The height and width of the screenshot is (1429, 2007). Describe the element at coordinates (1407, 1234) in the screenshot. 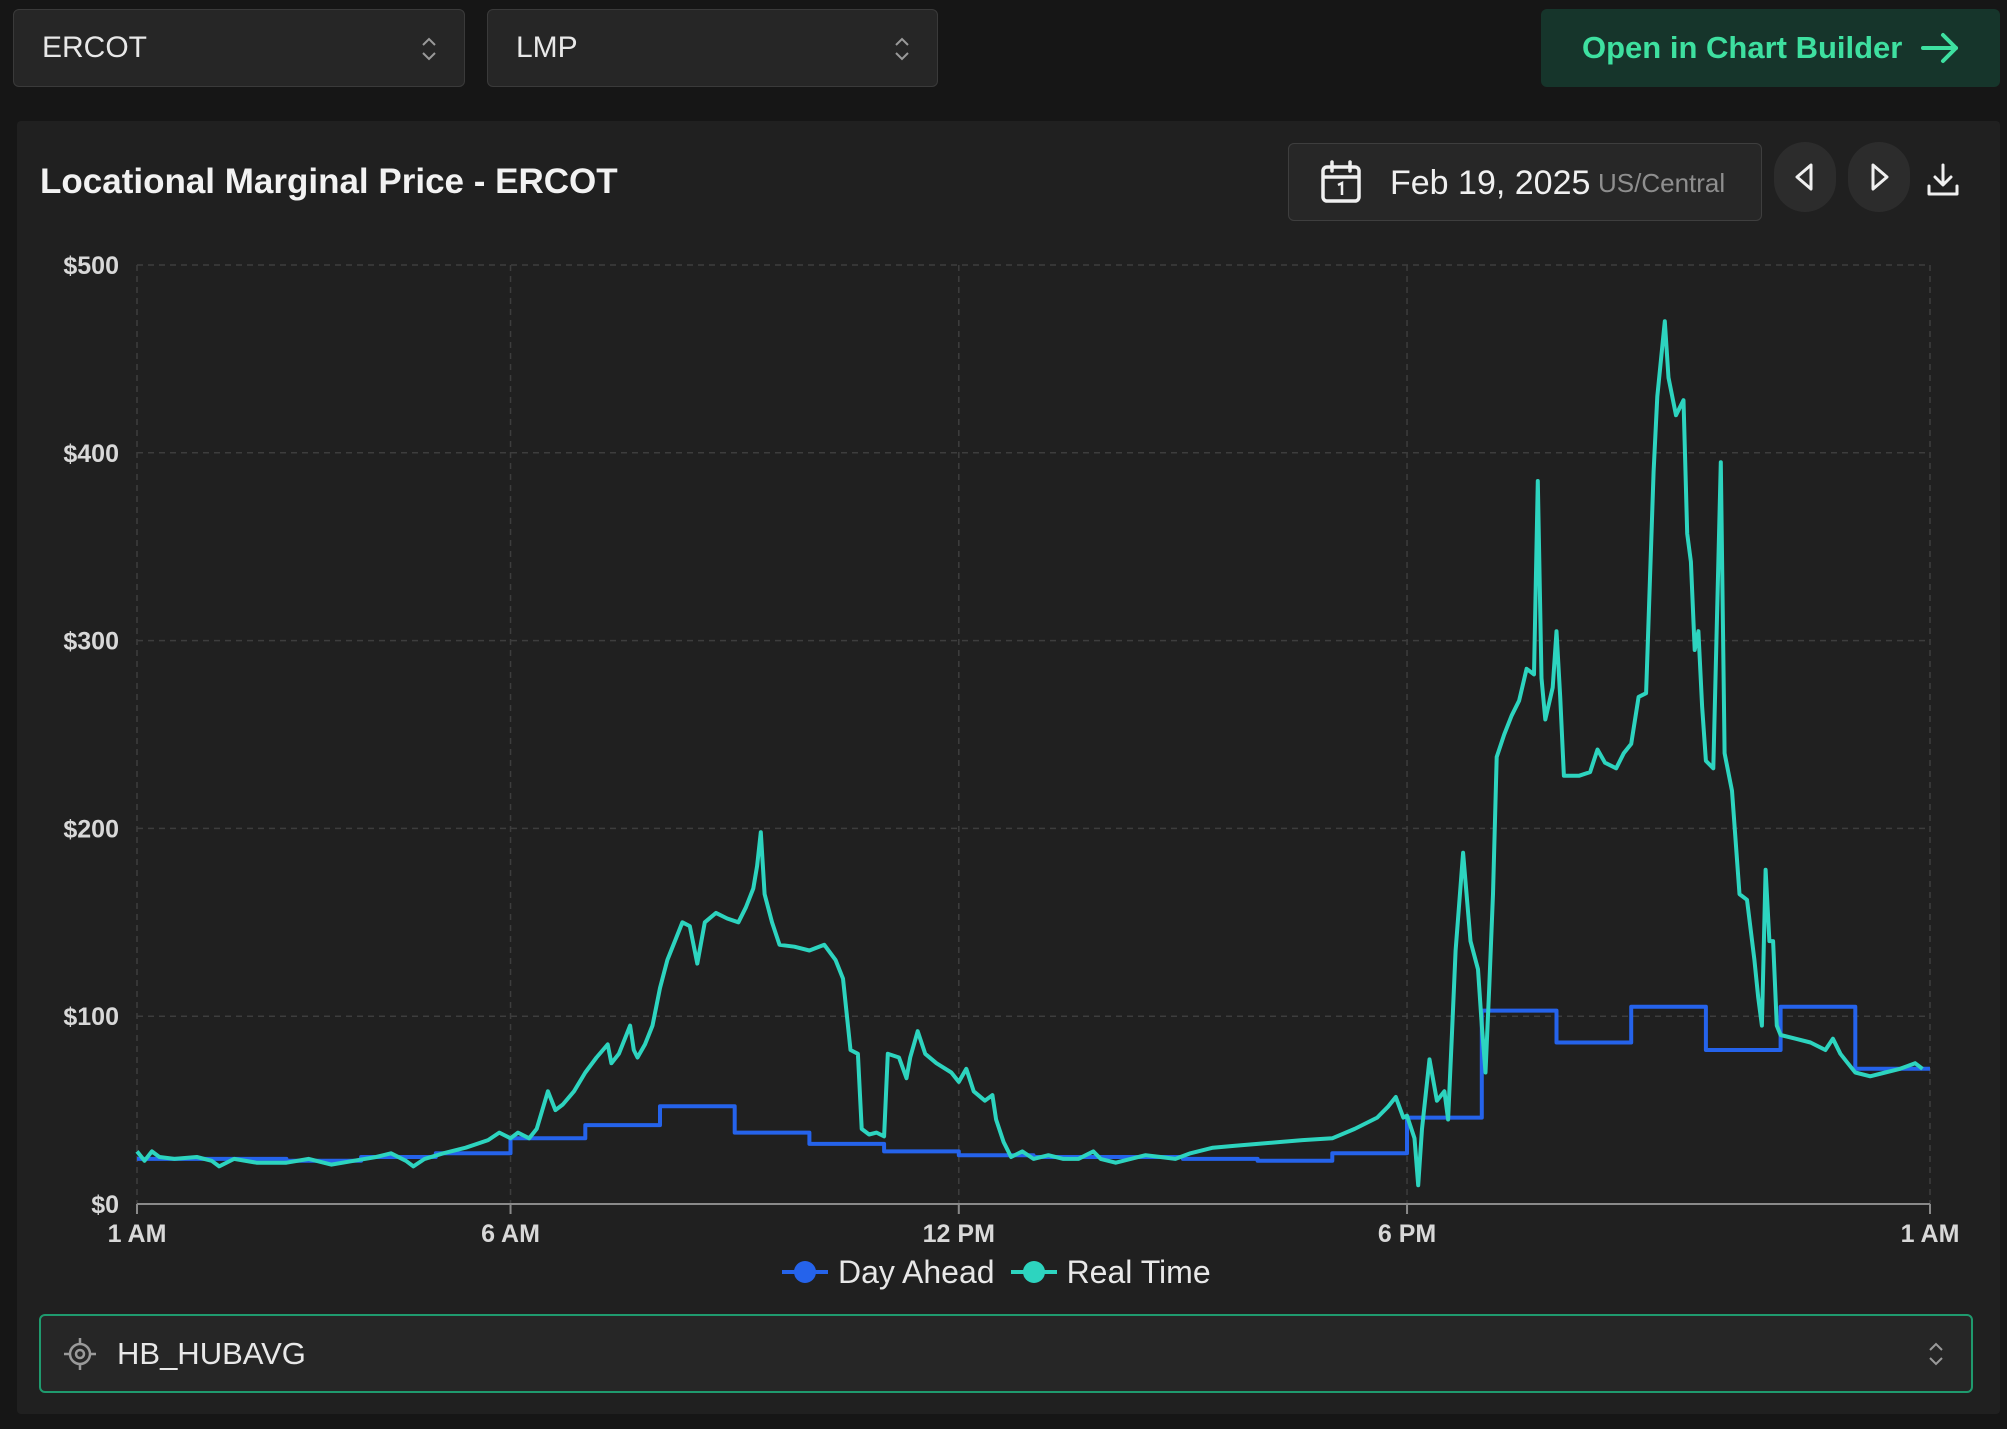

I see `x-tick-label: 6 PM` at that location.